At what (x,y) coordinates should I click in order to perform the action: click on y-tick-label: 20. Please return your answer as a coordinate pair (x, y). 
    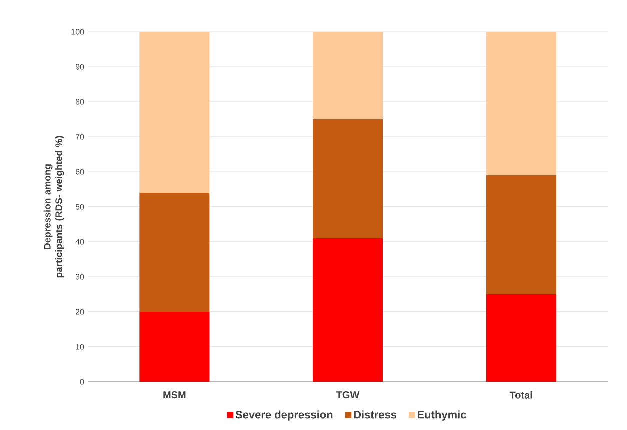
    Looking at the image, I should click on (80, 312).